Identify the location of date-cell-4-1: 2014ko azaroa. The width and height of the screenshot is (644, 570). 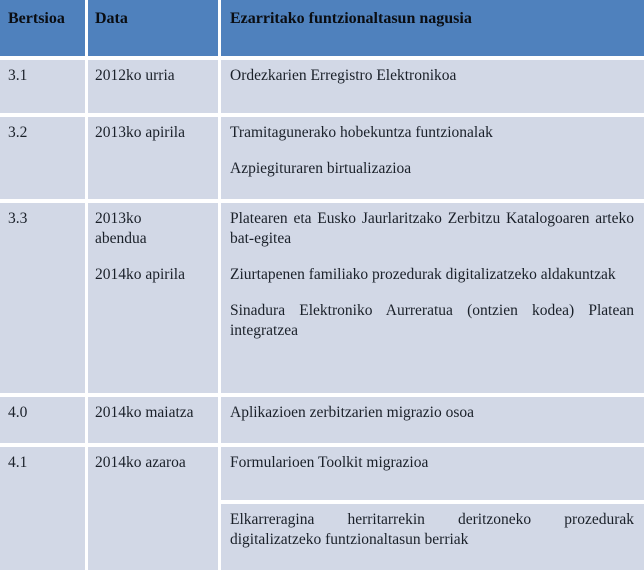
(153, 508).